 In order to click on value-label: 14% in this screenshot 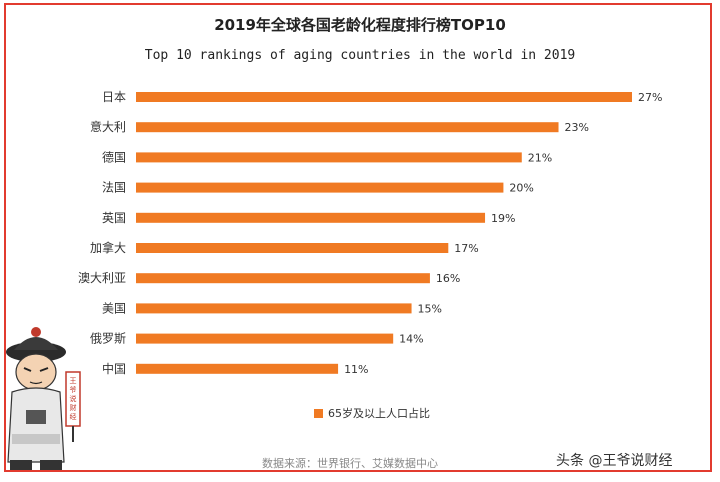, I will do `click(411, 339)`.